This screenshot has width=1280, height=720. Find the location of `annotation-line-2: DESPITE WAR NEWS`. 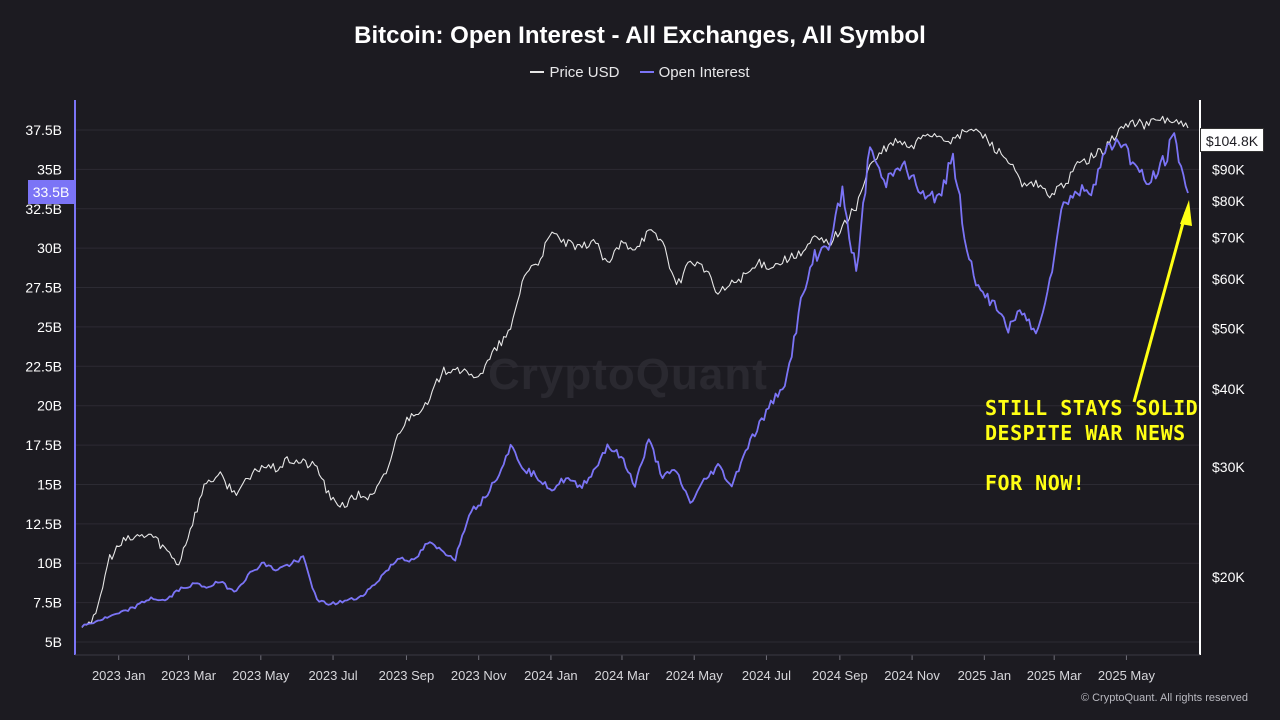

annotation-line-2: DESPITE WAR NEWS is located at coordinates (1085, 433).